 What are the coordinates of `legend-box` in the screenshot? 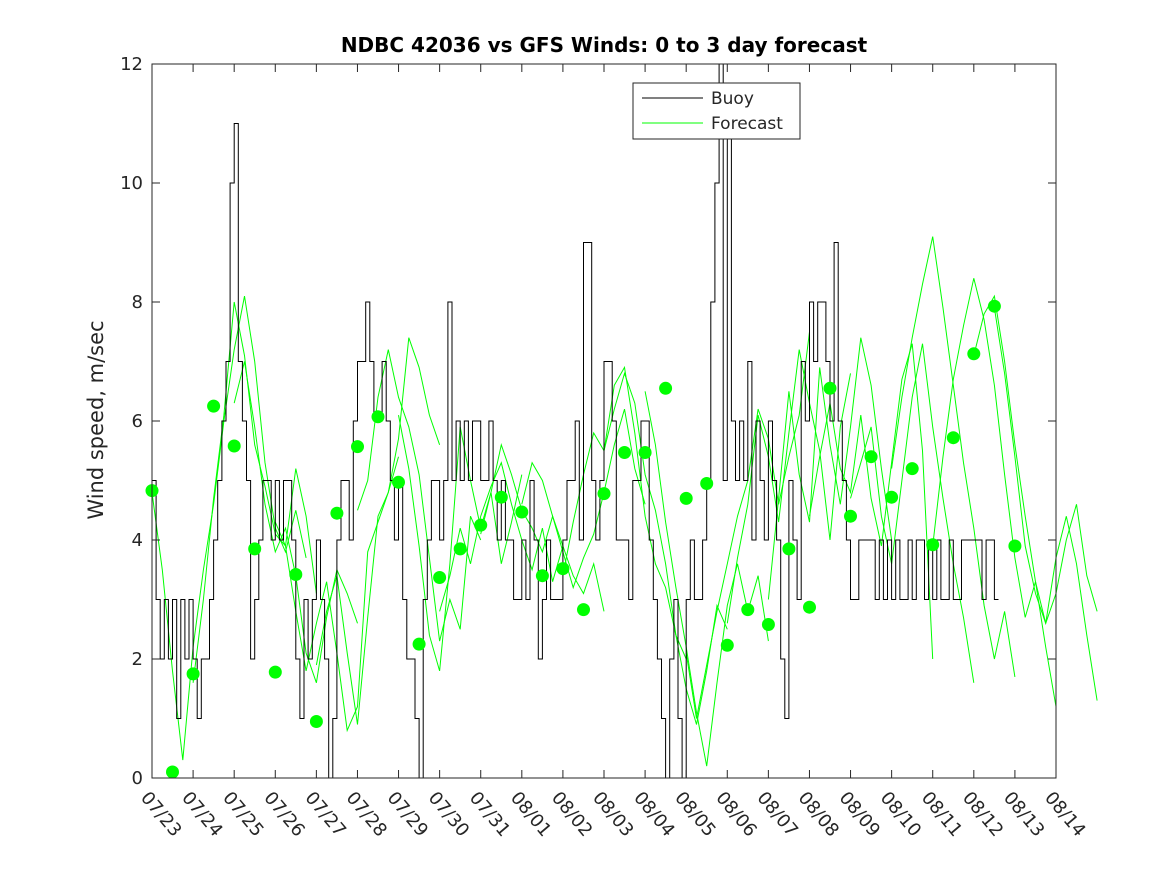 It's located at (716, 111).